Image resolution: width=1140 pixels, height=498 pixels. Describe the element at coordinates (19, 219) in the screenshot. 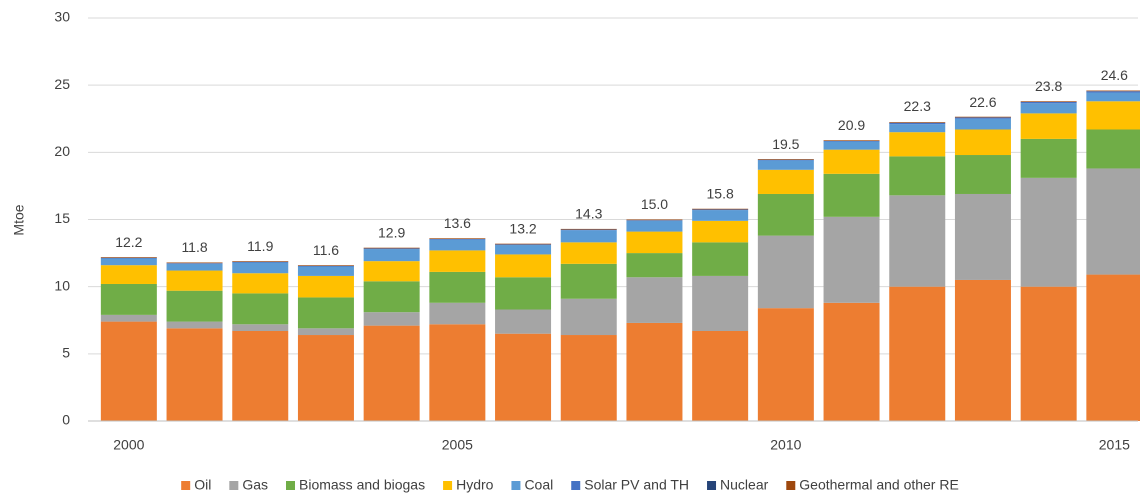

I see `y-axis-label: Mtoe` at that location.